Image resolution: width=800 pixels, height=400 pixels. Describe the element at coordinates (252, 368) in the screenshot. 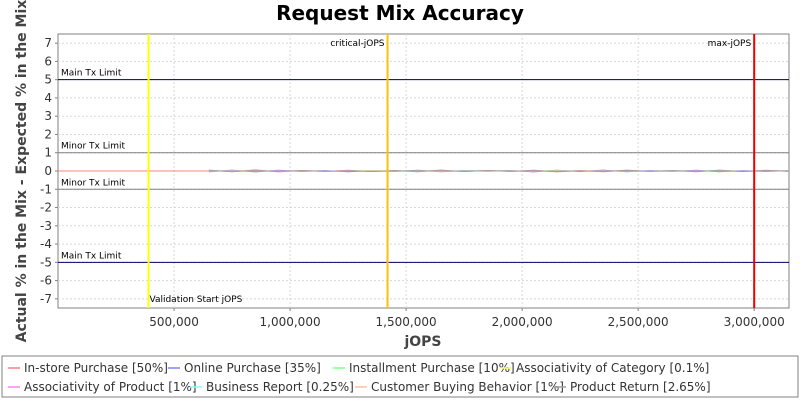

I see `legend-label: Online Purchase [35%]` at that location.